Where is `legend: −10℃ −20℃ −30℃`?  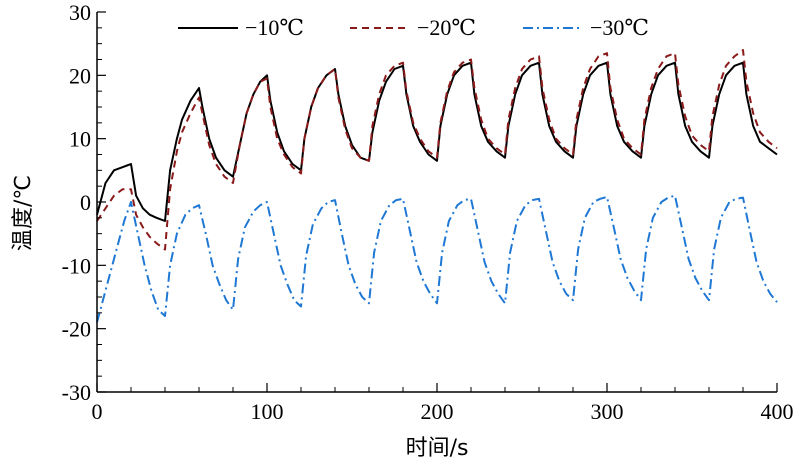
legend: −10℃ −20℃ −30℃ is located at coordinates (413, 27).